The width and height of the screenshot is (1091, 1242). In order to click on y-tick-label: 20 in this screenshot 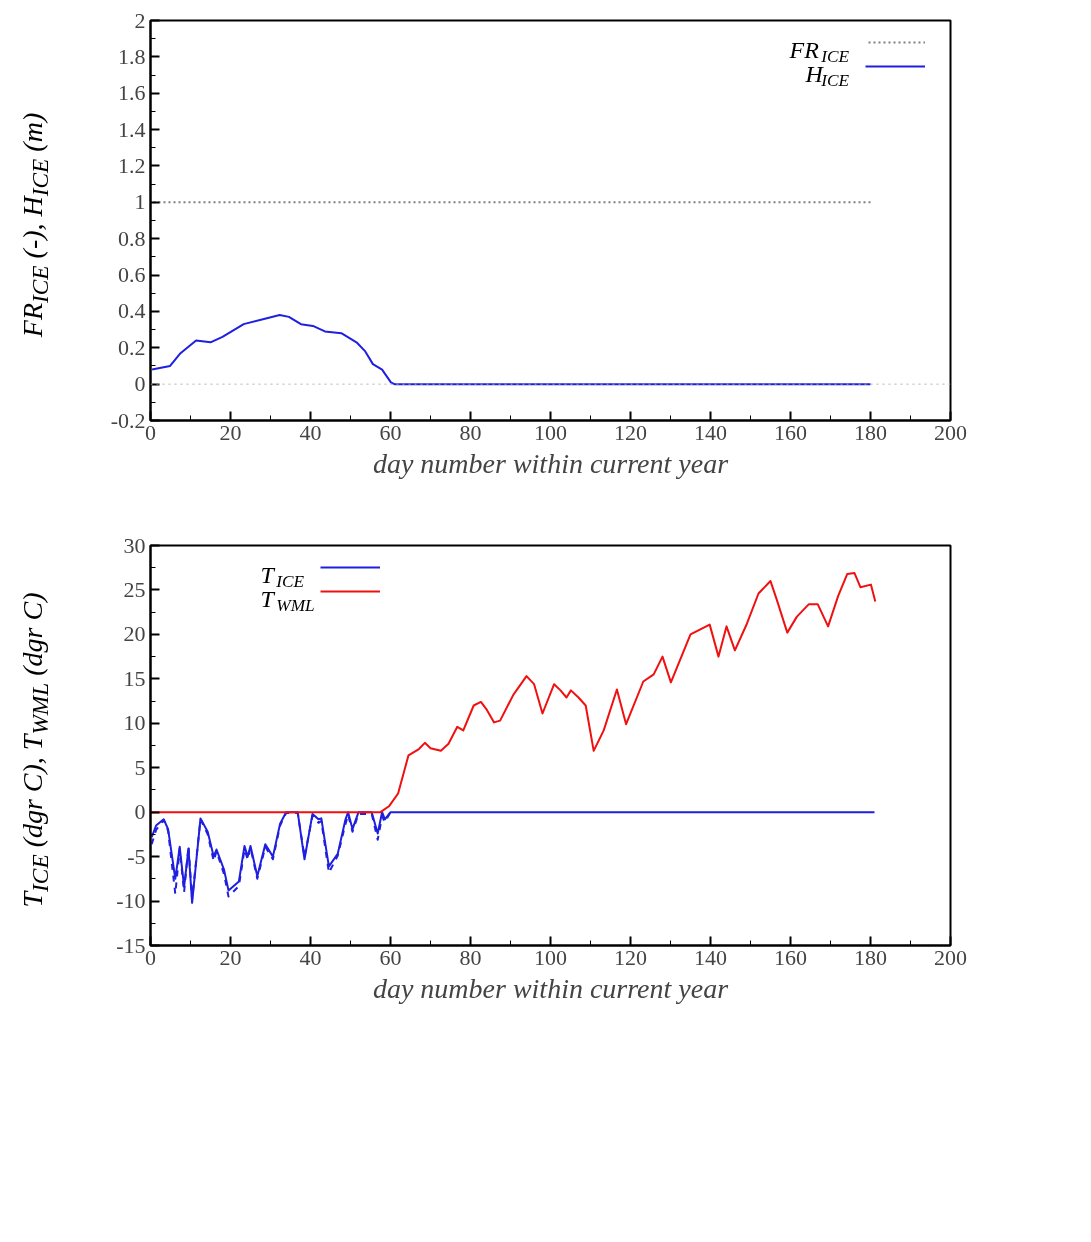, I will do `click(134, 634)`.